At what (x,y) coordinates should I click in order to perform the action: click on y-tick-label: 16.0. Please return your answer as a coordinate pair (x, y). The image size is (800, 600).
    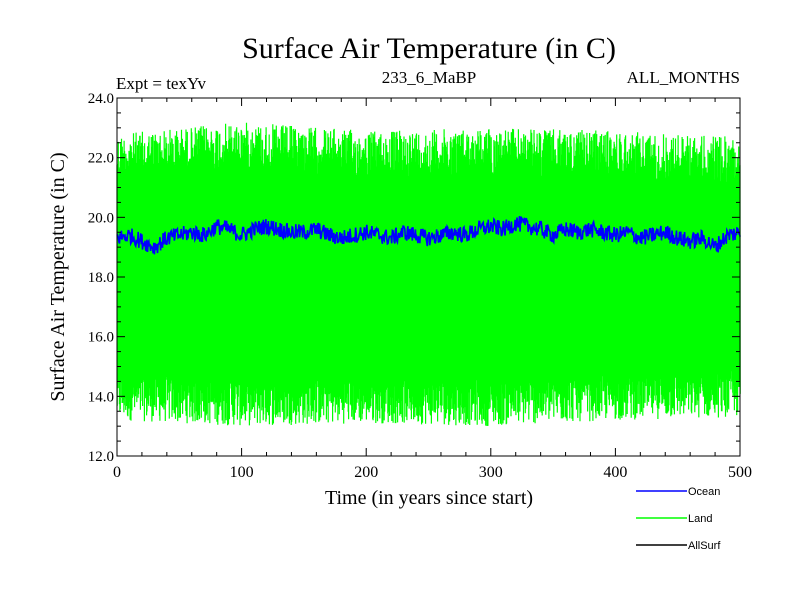
    Looking at the image, I should click on (101, 338).